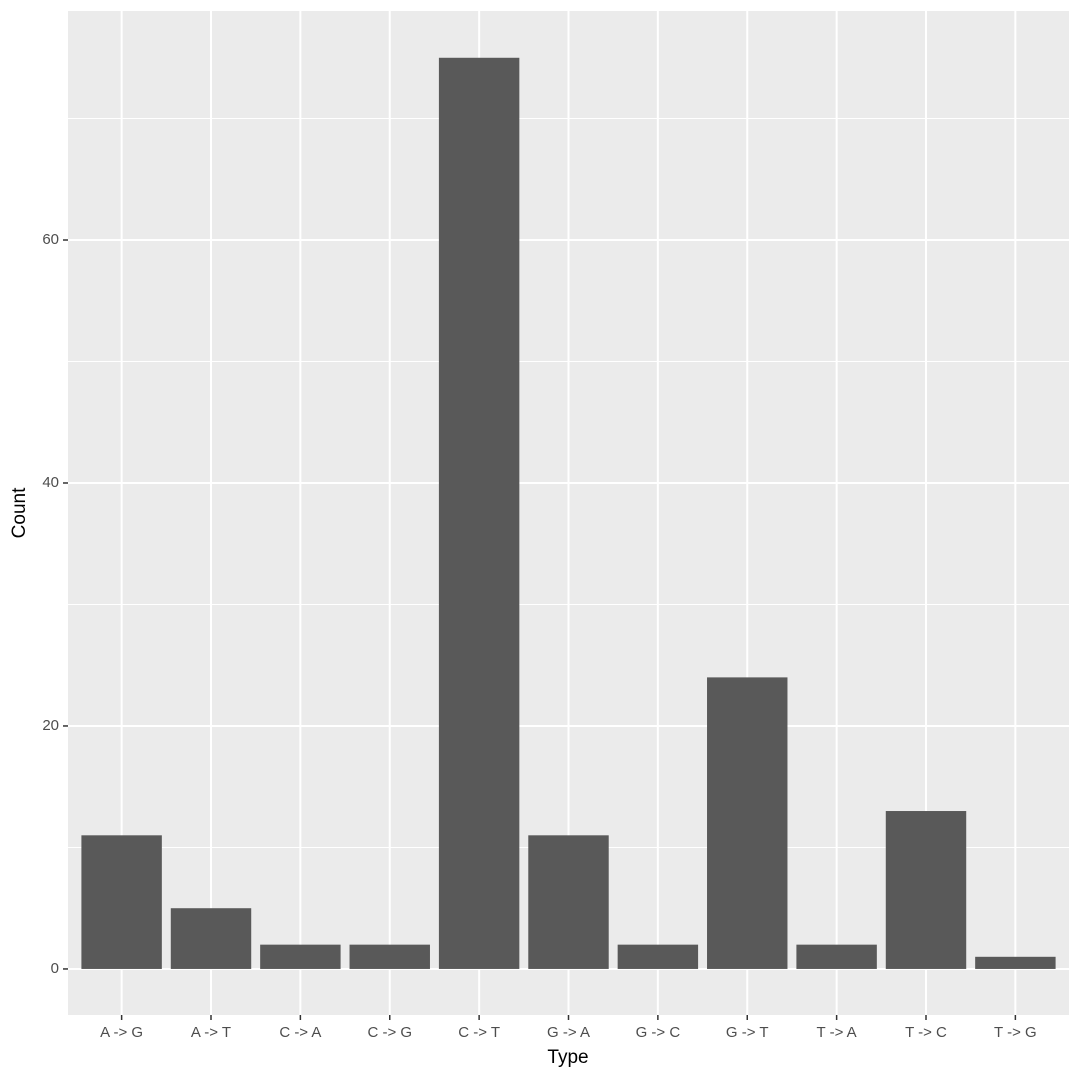 Image resolution: width=1080 pixels, height=1080 pixels. What do you see at coordinates (837, 1032) in the screenshot?
I see `x-tick-label: T -> A` at bounding box center [837, 1032].